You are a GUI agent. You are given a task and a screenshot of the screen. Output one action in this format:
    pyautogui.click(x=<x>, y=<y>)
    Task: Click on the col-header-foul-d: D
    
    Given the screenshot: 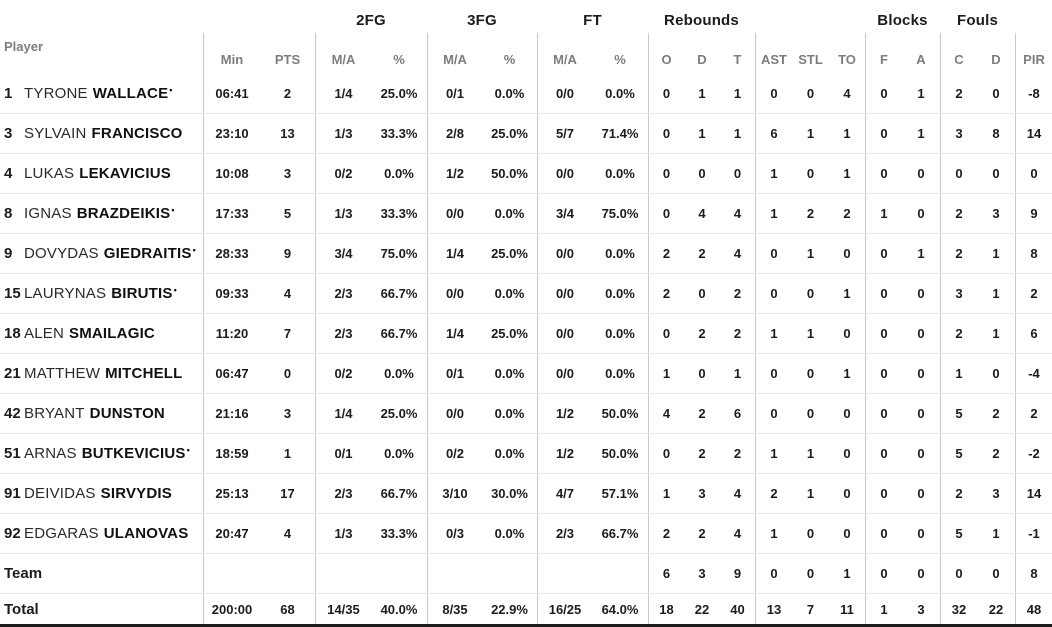 What is the action you would take?
    pyautogui.click(x=996, y=59)
    